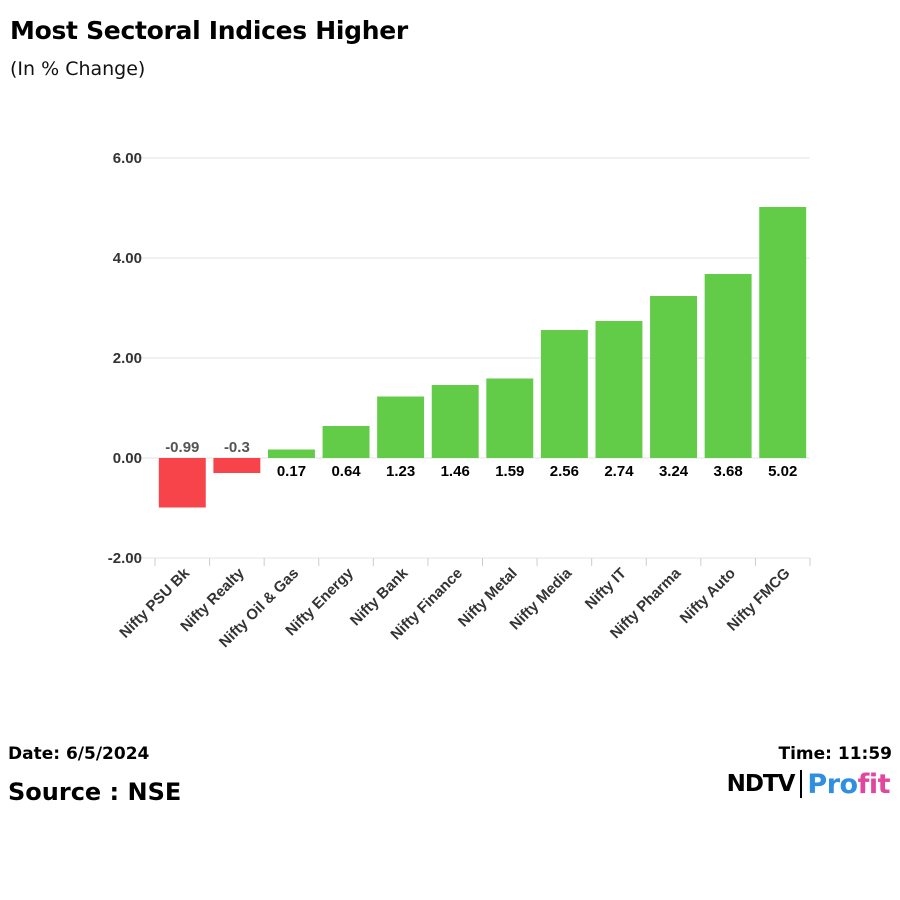 This screenshot has height=900, width=900. Describe the element at coordinates (835, 754) in the screenshot. I see `time-label: Time: 11:59` at that location.